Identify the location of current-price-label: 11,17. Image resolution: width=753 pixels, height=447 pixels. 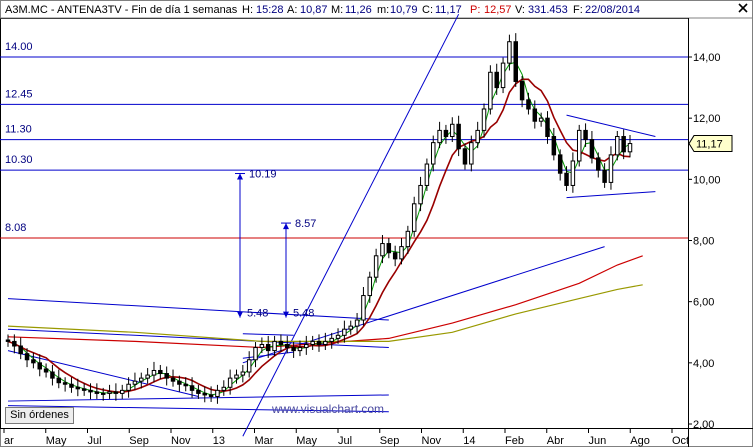
(709, 145).